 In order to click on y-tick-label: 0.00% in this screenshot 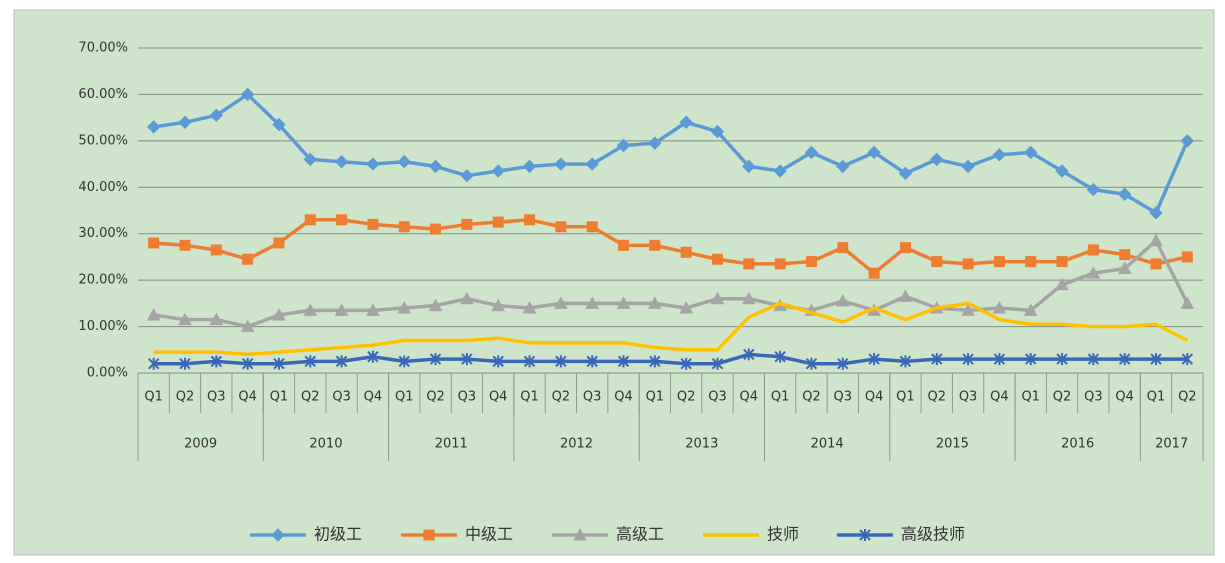, I will do `click(107, 373)`.